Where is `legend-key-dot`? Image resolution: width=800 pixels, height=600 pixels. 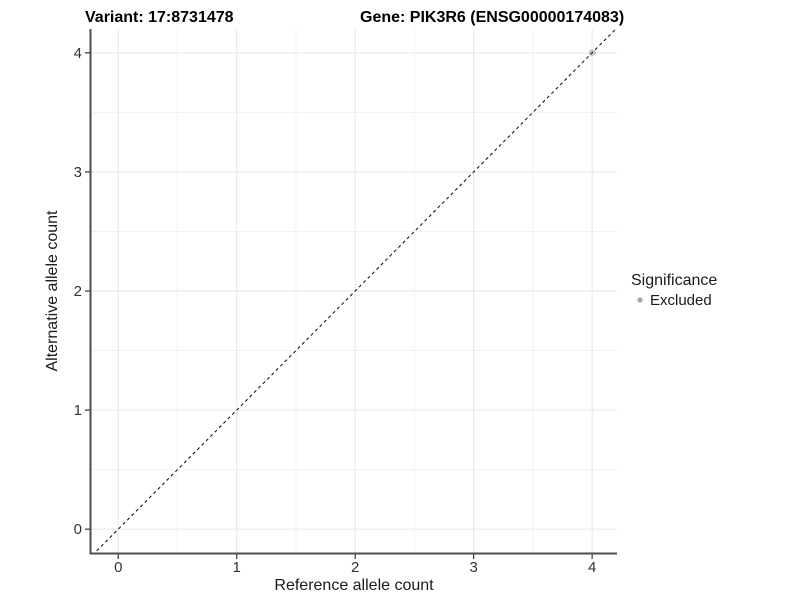
legend-key-dot is located at coordinates (640, 300).